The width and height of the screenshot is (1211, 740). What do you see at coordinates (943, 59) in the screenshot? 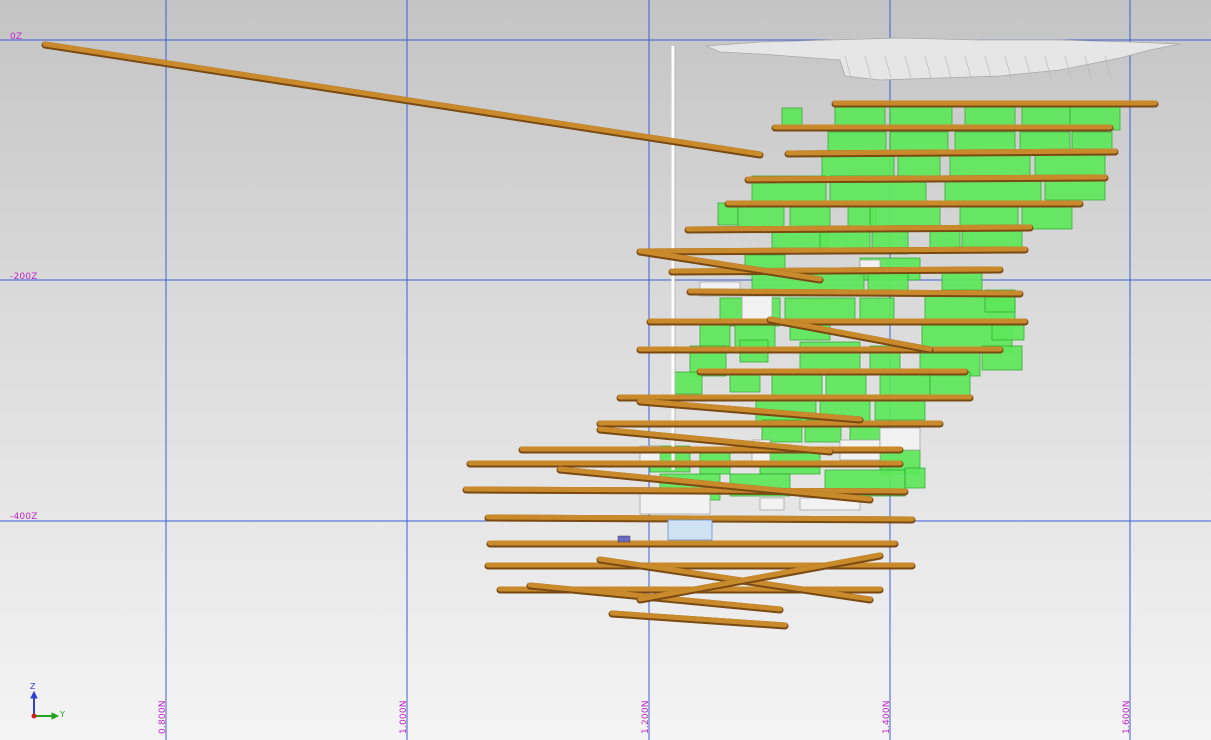
I see `surface-topography` at bounding box center [943, 59].